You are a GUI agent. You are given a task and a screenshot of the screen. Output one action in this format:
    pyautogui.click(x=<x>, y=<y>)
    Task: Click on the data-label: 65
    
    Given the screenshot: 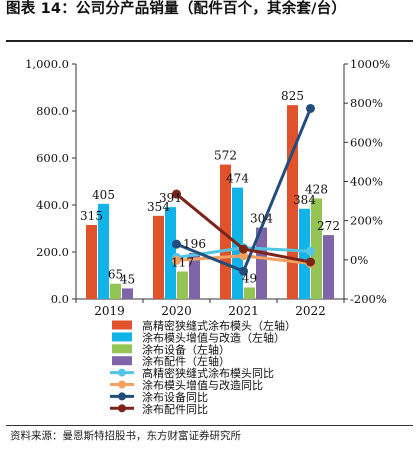 What is the action you would take?
    pyautogui.click(x=115, y=275)
    